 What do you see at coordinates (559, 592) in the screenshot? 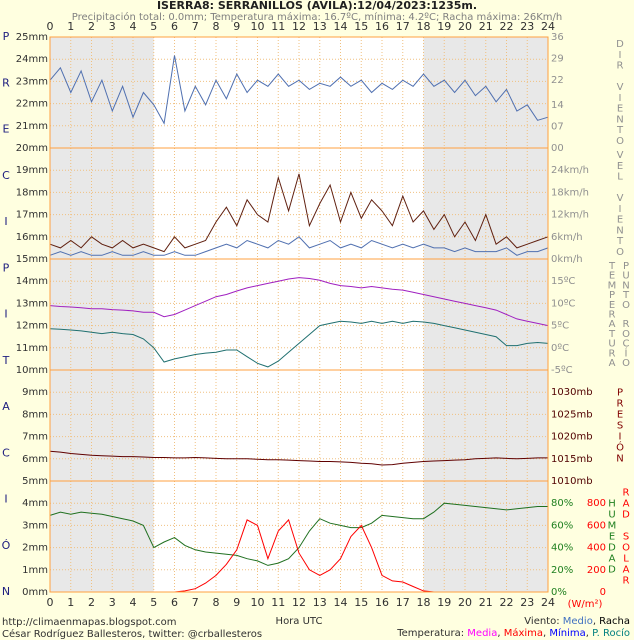
I see `y2-tick-label: 0%` at bounding box center [559, 592].